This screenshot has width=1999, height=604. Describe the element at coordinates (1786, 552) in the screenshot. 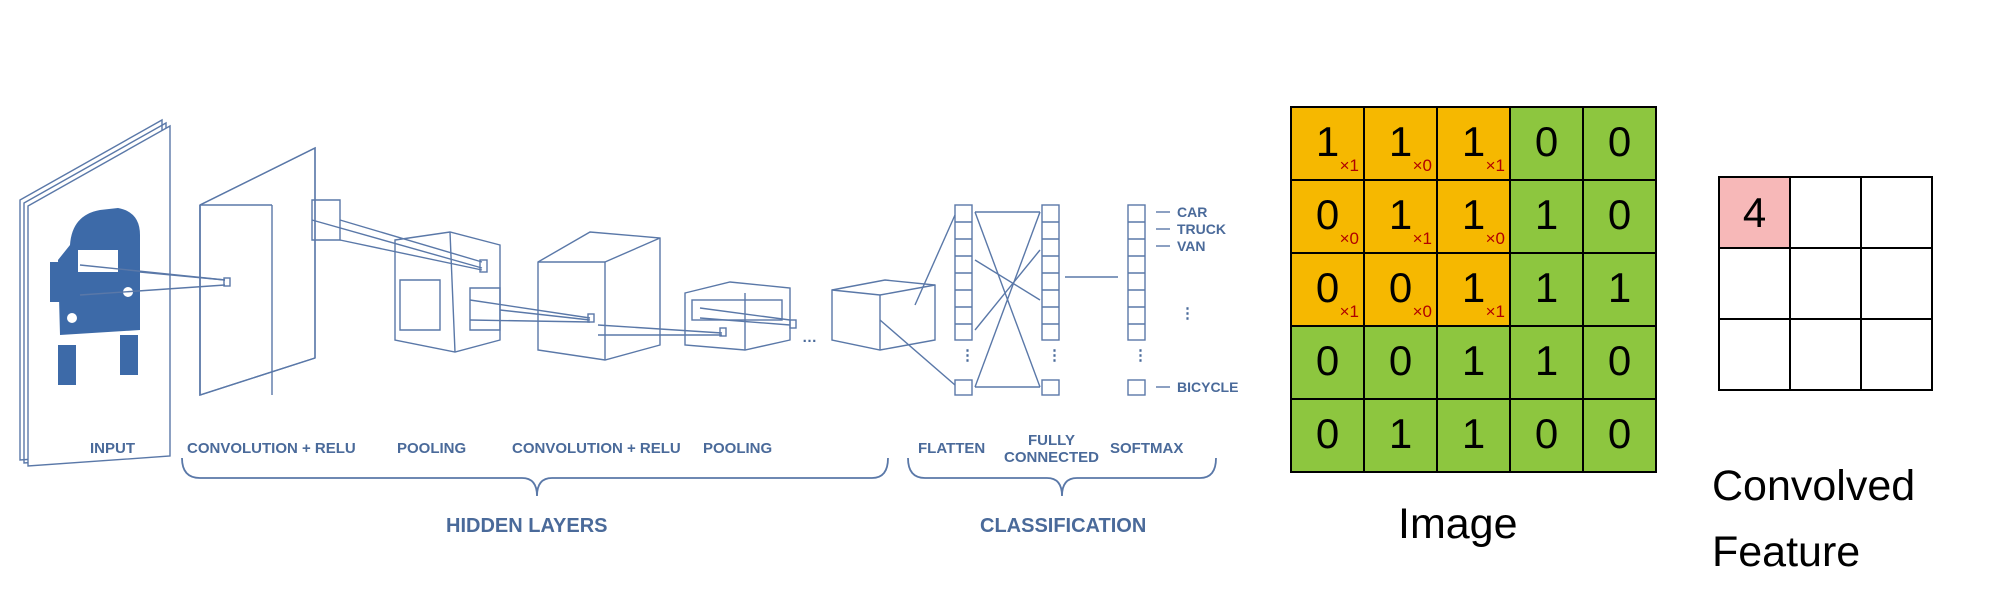

I see `convolved-caption-line2: Feature` at that location.